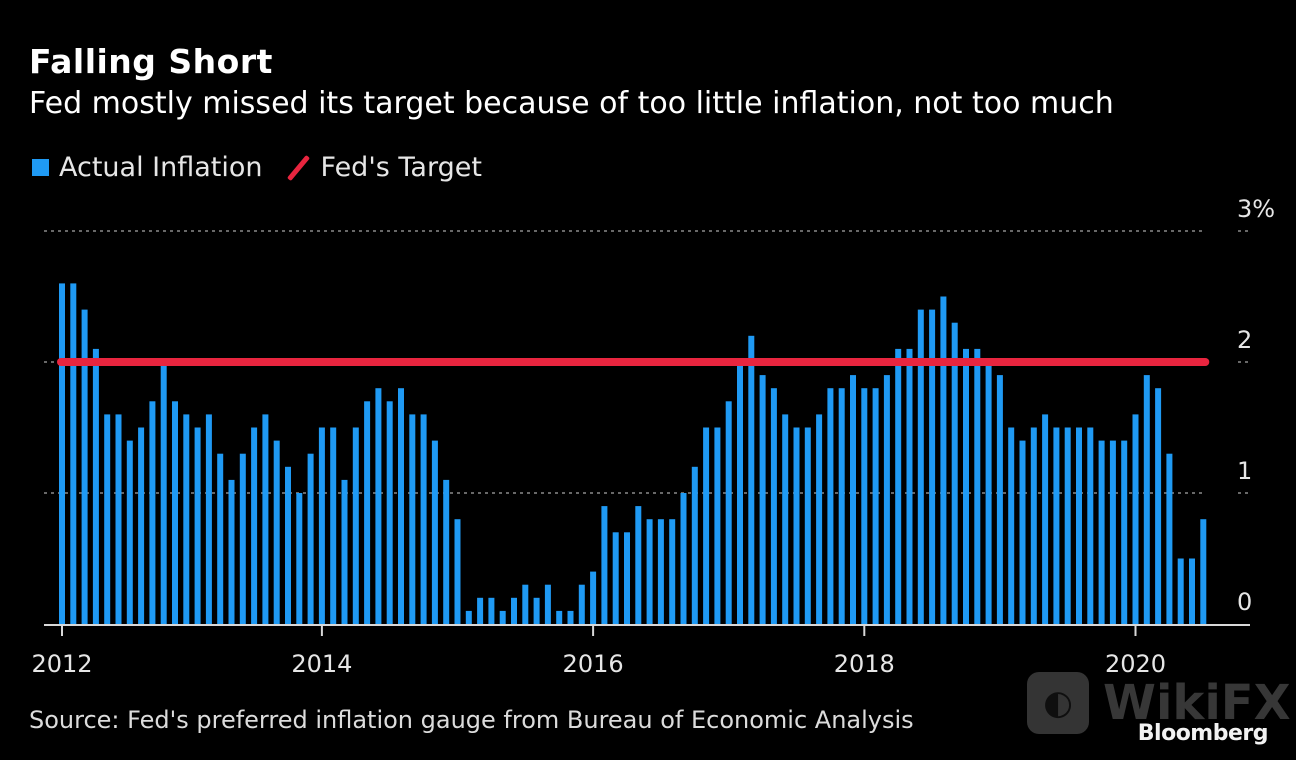 This screenshot has width=1296, height=760. What do you see at coordinates (1244, 471) in the screenshot?
I see `y-tick-label: 1` at bounding box center [1244, 471].